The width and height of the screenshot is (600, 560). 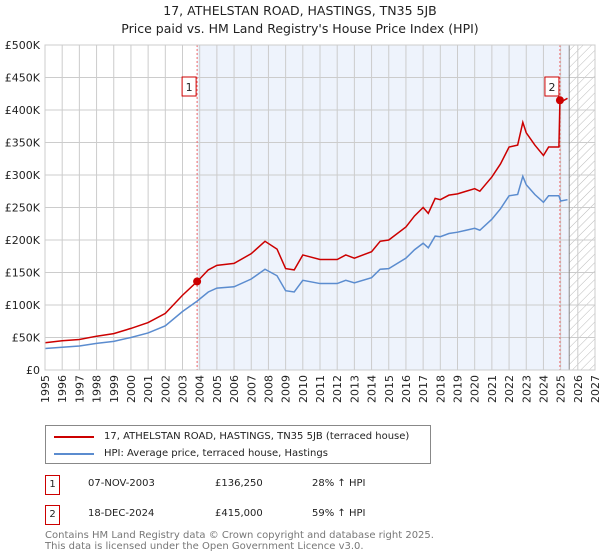 What do you see at coordinates (23, 305) in the screenshot?
I see `y-tick-label: £100K` at bounding box center [23, 305].